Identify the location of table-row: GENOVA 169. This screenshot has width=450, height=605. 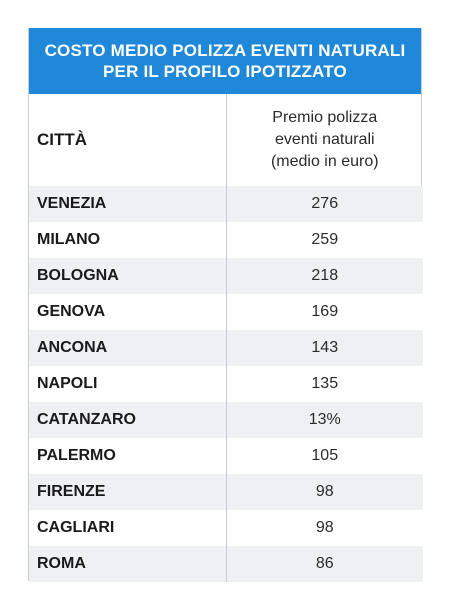
(226, 312).